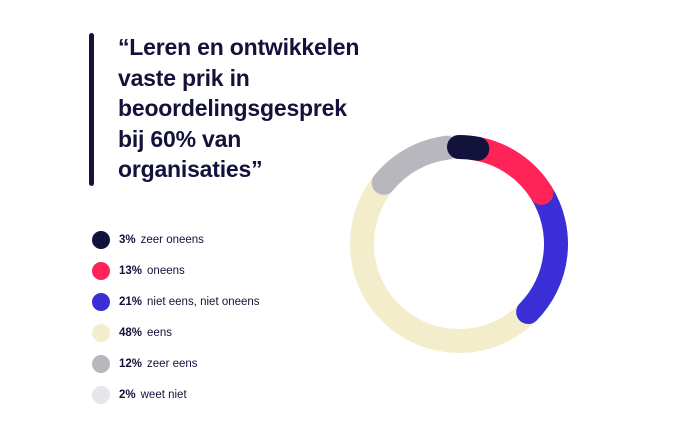 This screenshot has width=675, height=427. I want to click on legend-percent: 12%, so click(131, 363).